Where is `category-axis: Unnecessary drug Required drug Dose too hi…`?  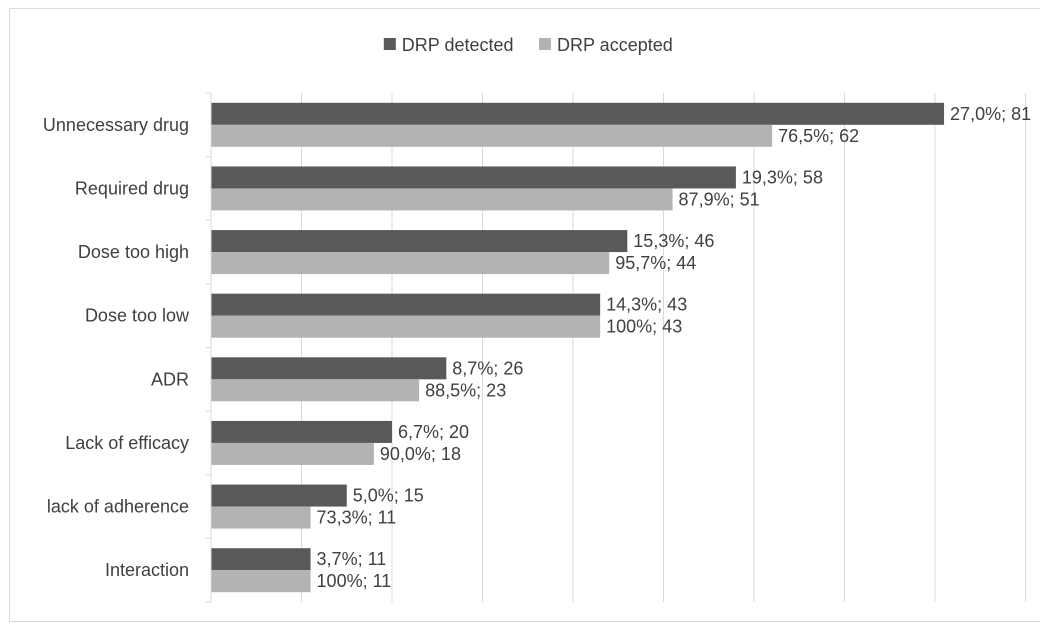
category-axis: Unnecessary drug Required drug Dose too hi… is located at coordinates (127, 347).